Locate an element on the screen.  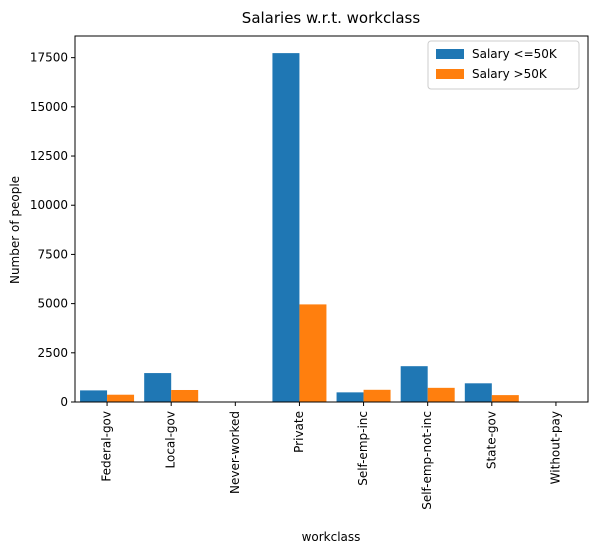
bar-gt50k-private is located at coordinates (312, 353).